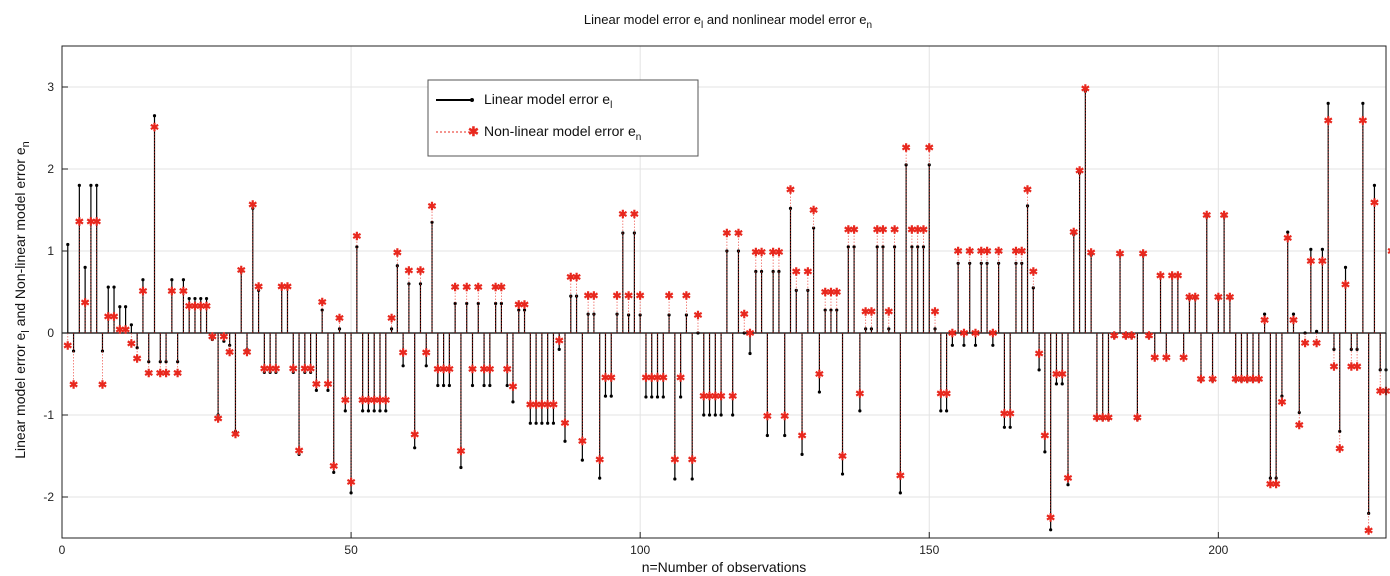 This screenshot has height=576, width=1390. What do you see at coordinates (1218, 550) in the screenshot?
I see `x-tick-label: 200` at bounding box center [1218, 550].